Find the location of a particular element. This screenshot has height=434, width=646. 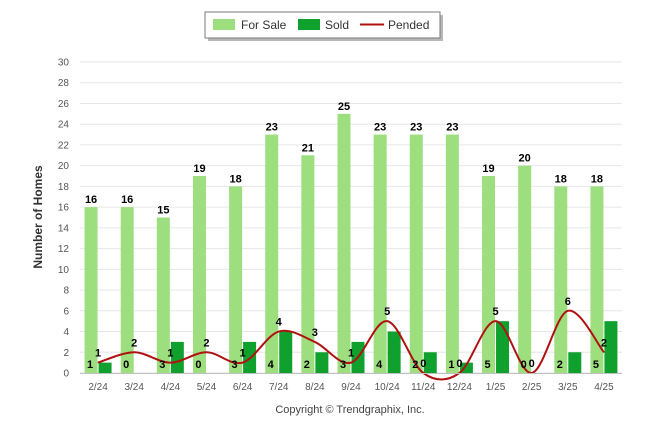

x-tick-label: 8/24 is located at coordinates (315, 387).